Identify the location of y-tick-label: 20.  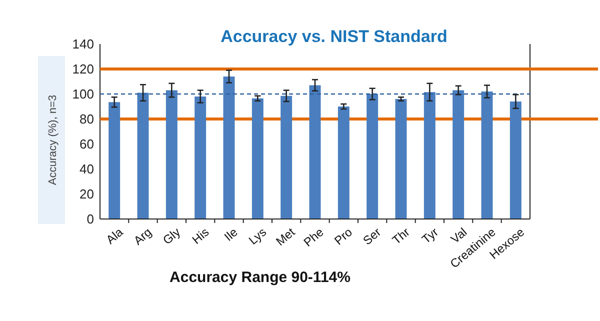
(87, 194).